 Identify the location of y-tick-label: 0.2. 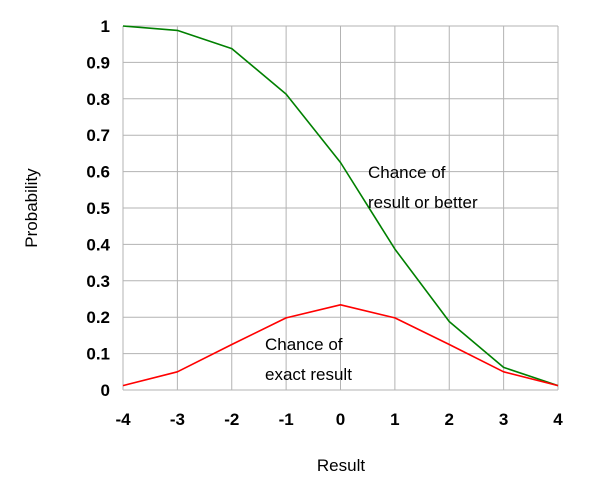
(98, 317).